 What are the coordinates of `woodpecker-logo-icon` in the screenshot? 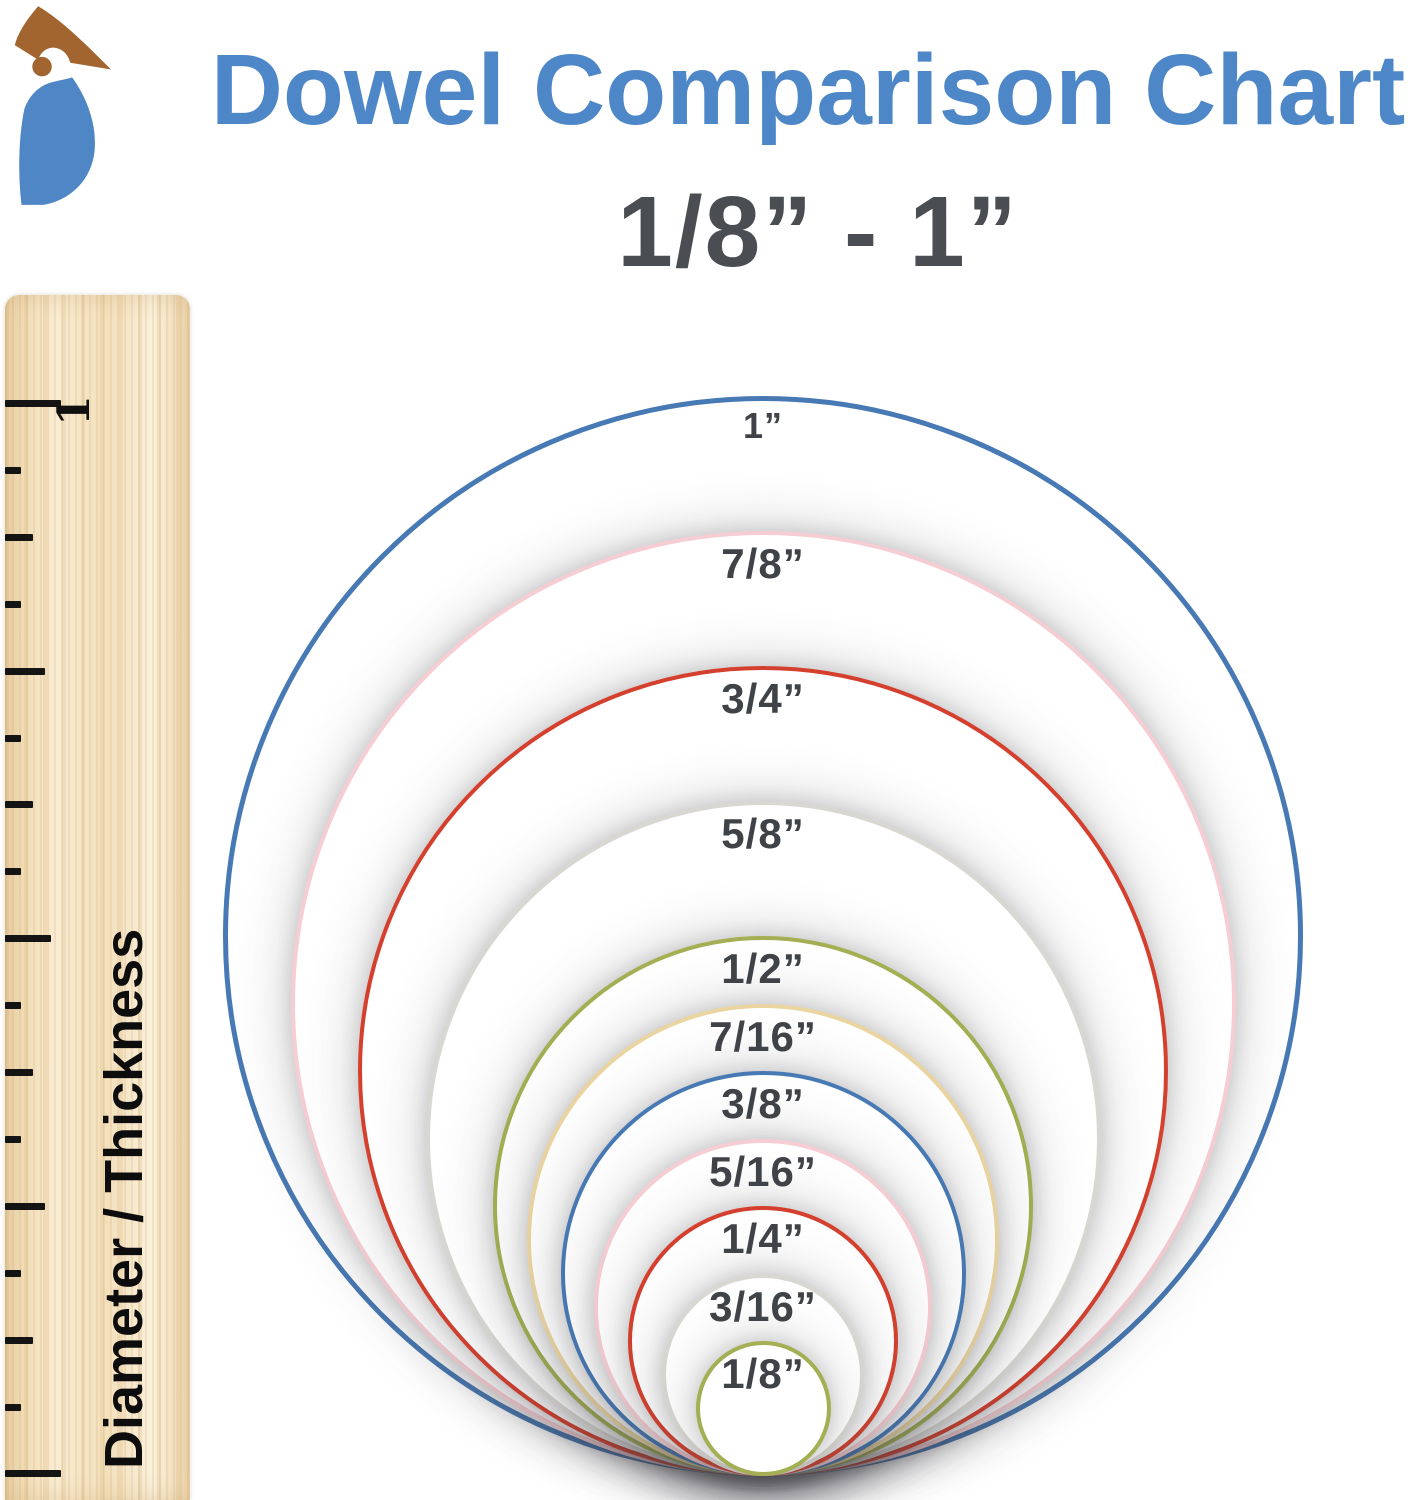 It's located at (63, 105).